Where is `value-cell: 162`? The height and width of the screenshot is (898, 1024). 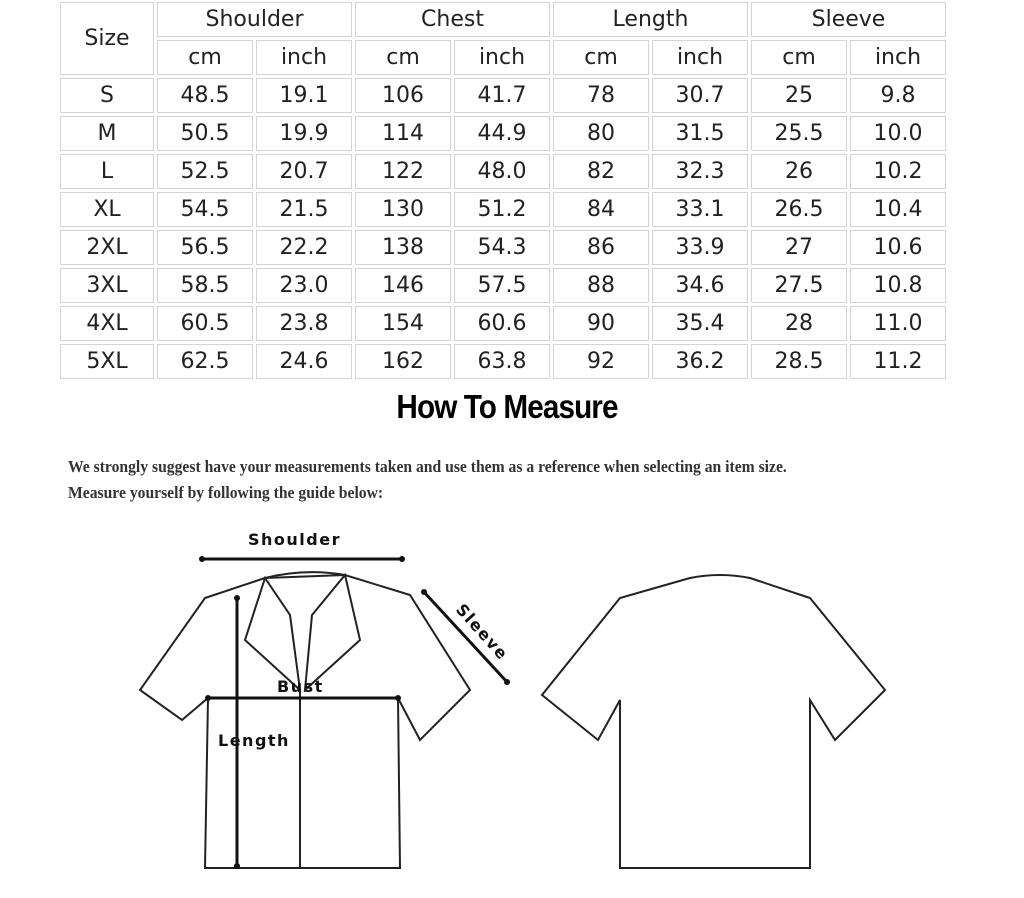
value-cell: 162 is located at coordinates (403, 361).